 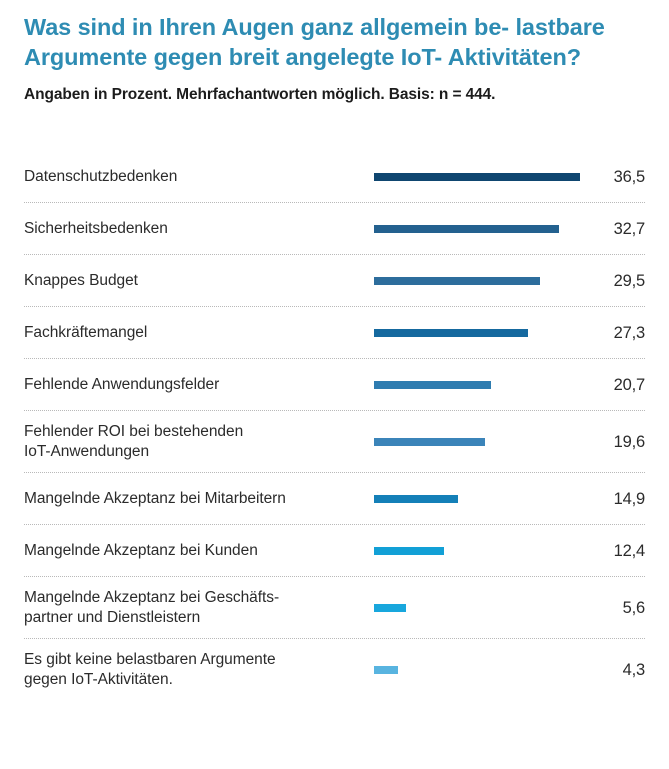 What do you see at coordinates (334, 551) in the screenshot?
I see `chart-row: Mangelnde Akzeptanz bei Kunden 12,4` at bounding box center [334, 551].